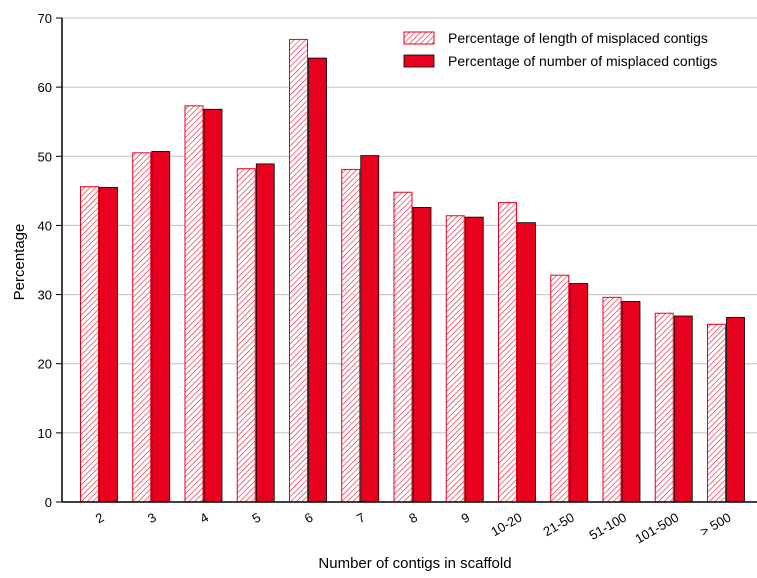 The width and height of the screenshot is (757, 578). I want to click on y-tick-label: 10, so click(45, 433).